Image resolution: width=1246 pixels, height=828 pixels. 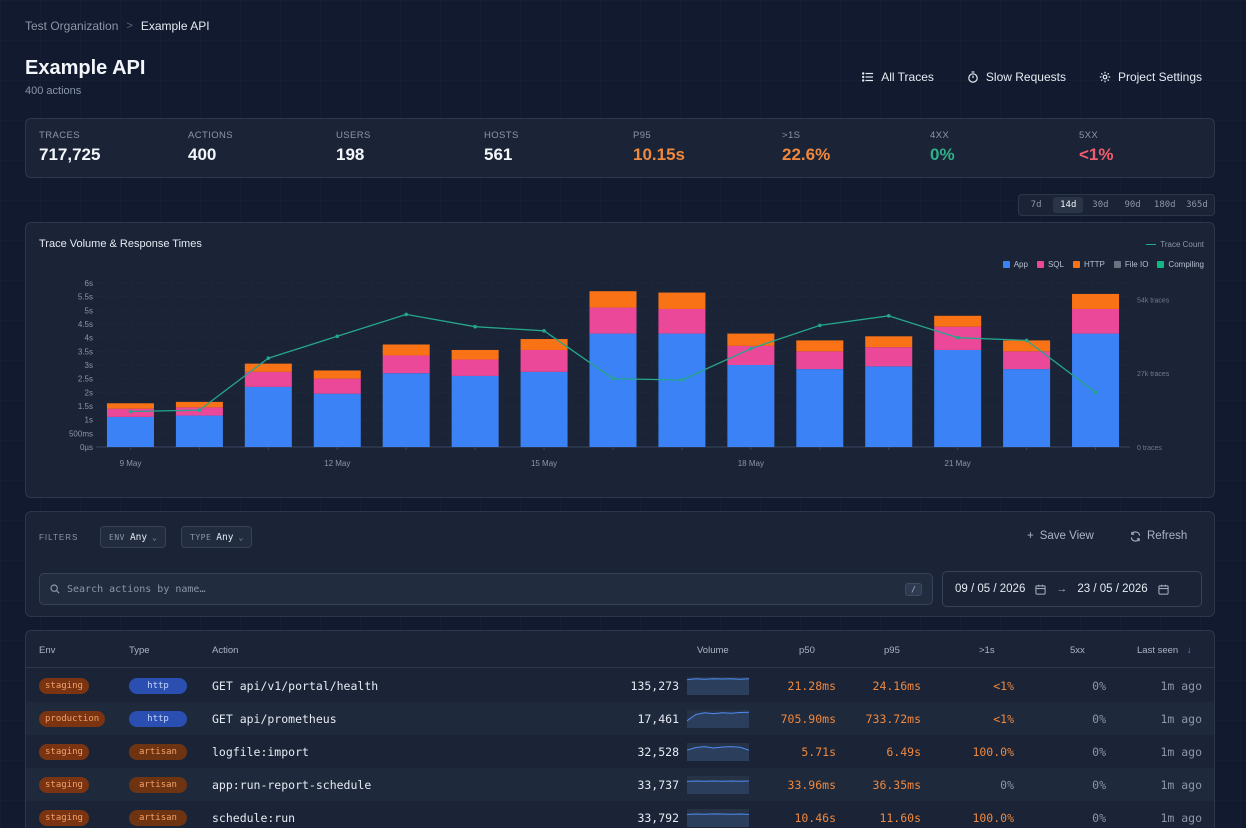 I want to click on volume-value: 33,737, so click(x=658, y=784).